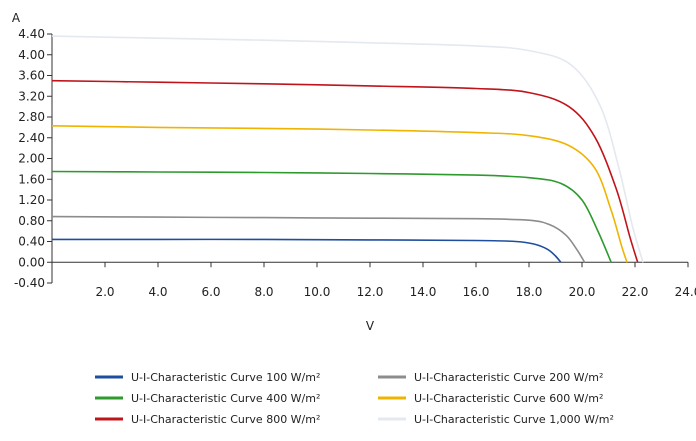 The width and height of the screenshot is (696, 441). What do you see at coordinates (104, 292) in the screenshot?
I see `x-tick-label: 2.0` at bounding box center [104, 292].